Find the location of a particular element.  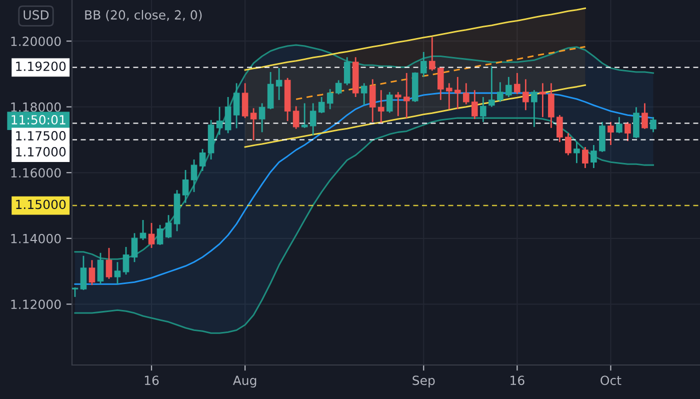

x-tick-label: Sep is located at coordinates (423, 382).